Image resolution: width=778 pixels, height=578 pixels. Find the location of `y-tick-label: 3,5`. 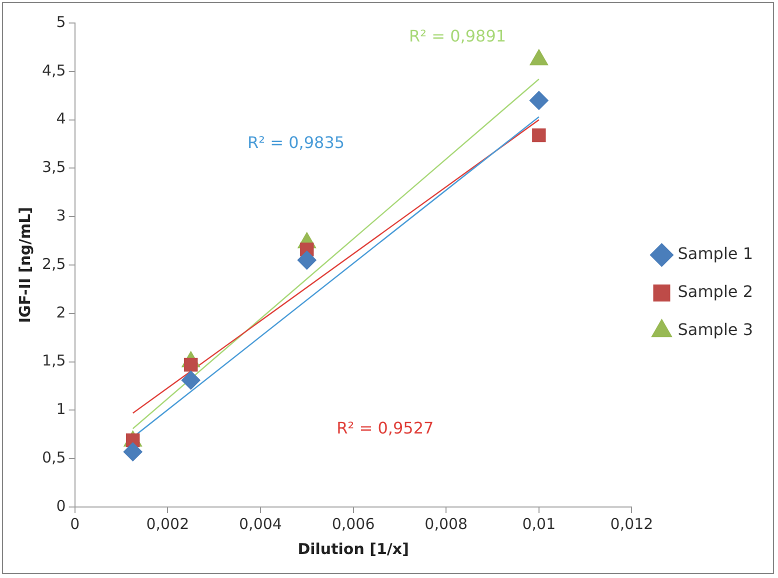

y-tick-label: 3,5 is located at coordinates (54, 167).